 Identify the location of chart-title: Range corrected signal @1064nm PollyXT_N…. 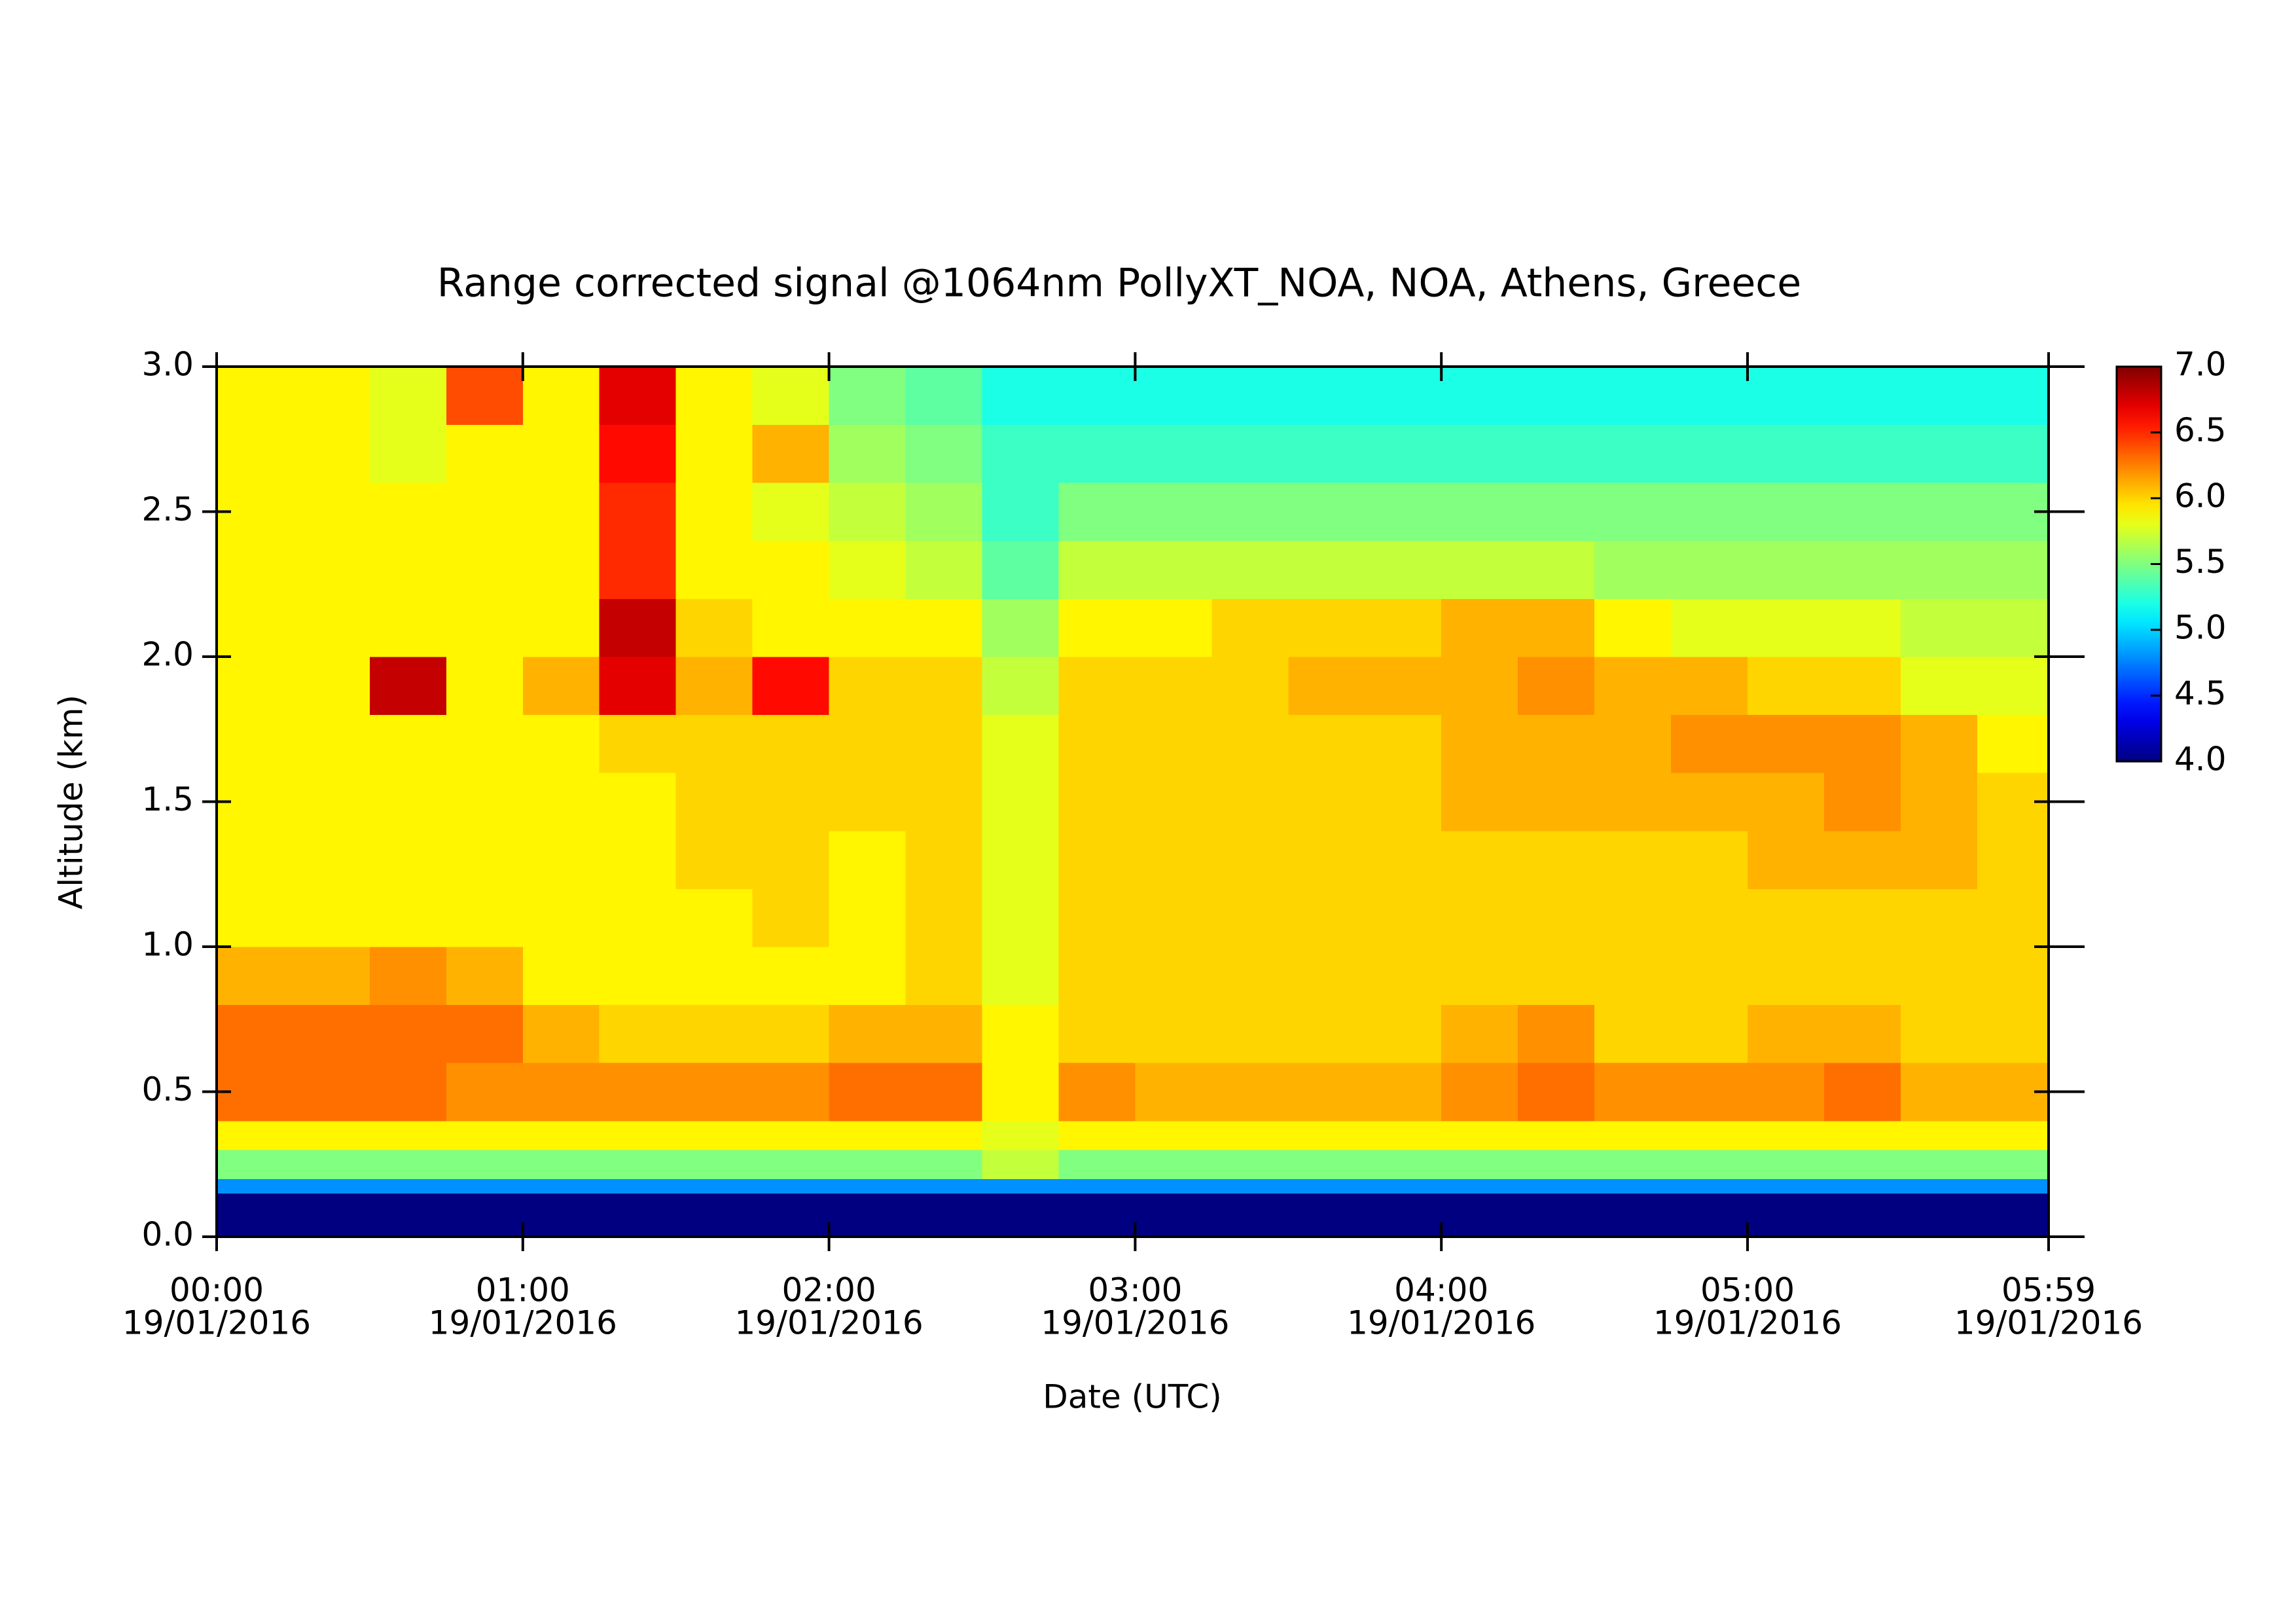
(1119, 283).